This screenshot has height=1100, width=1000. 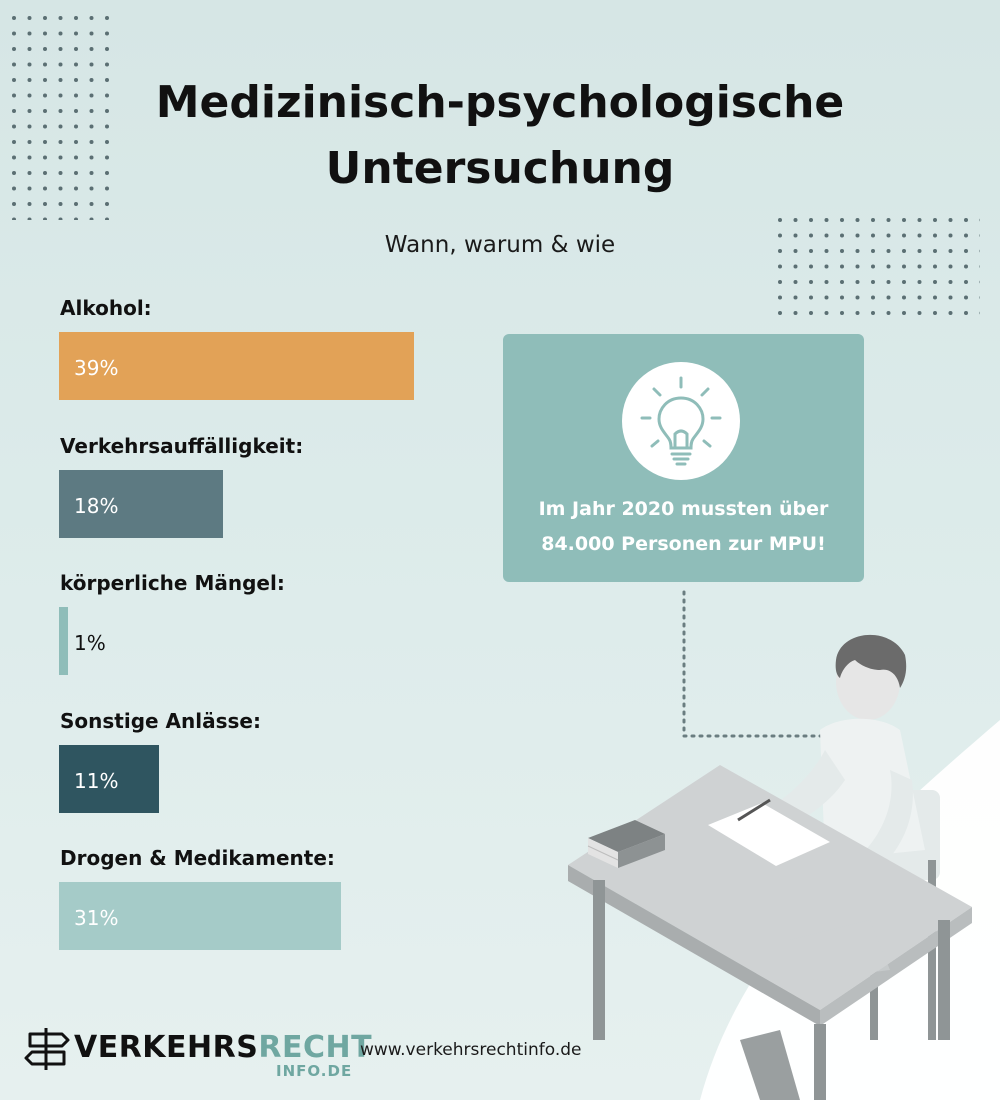 I want to click on title-line-2: Untersuchung, so click(x=500, y=168).